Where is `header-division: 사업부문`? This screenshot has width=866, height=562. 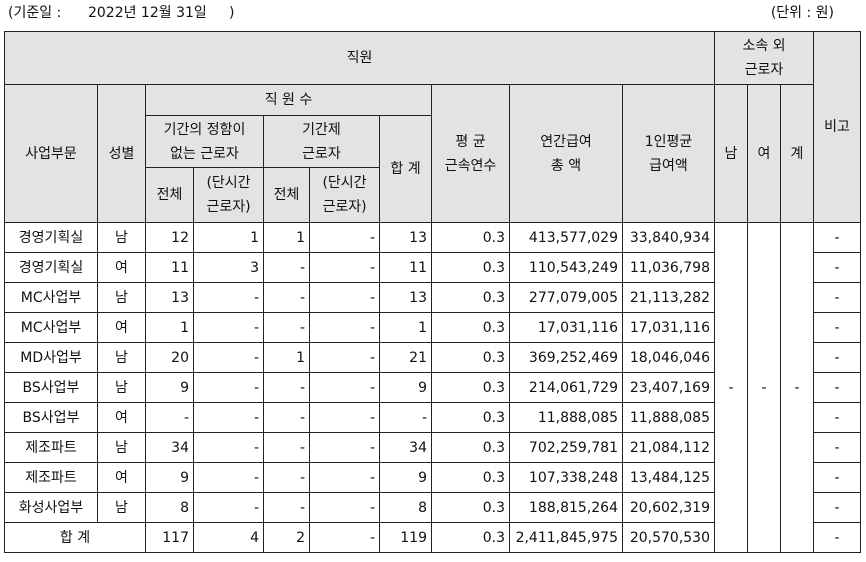
header-division: 사업부문 is located at coordinates (51, 153).